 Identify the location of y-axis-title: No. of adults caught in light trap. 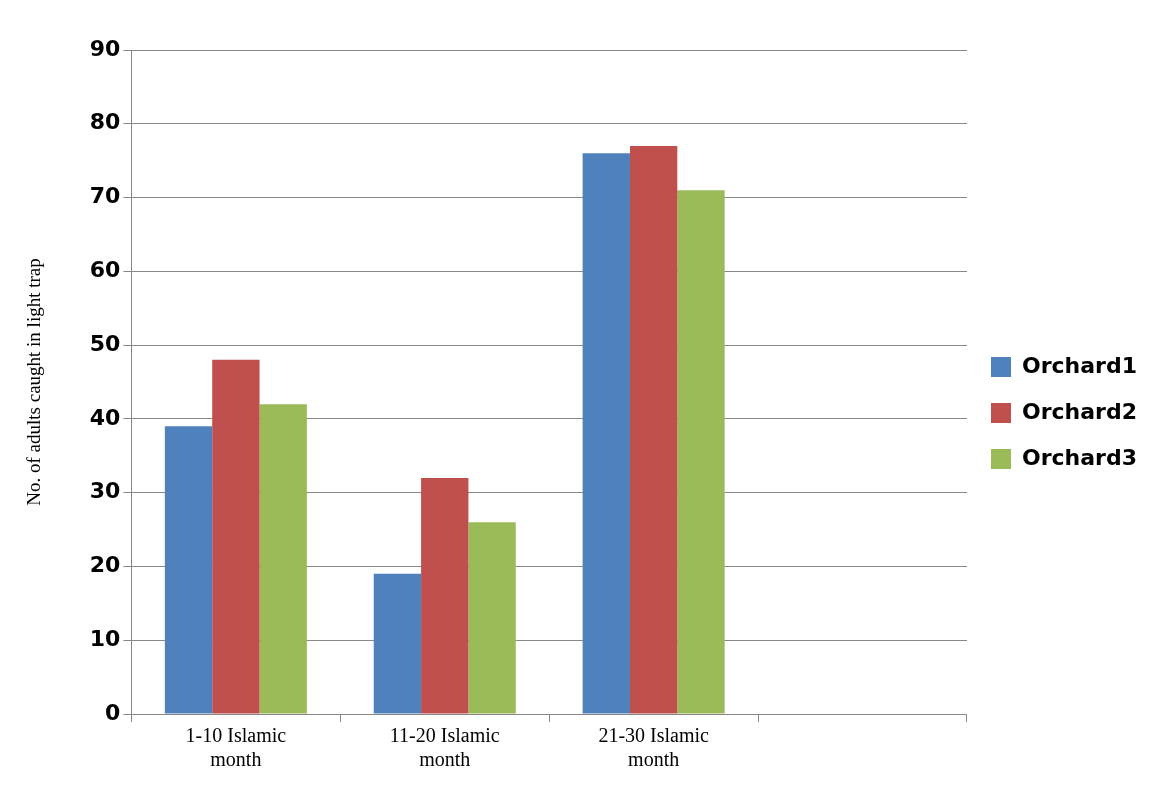
(34, 382).